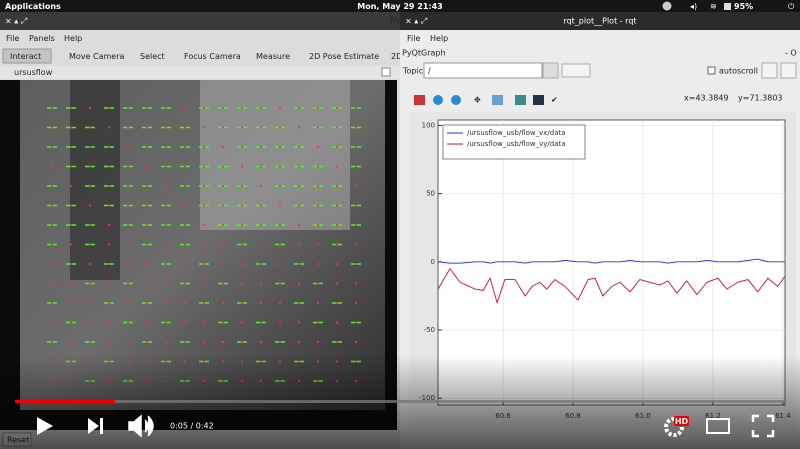 The width and height of the screenshot is (800, 449). I want to click on tool-button: 2D, so click(396, 56).